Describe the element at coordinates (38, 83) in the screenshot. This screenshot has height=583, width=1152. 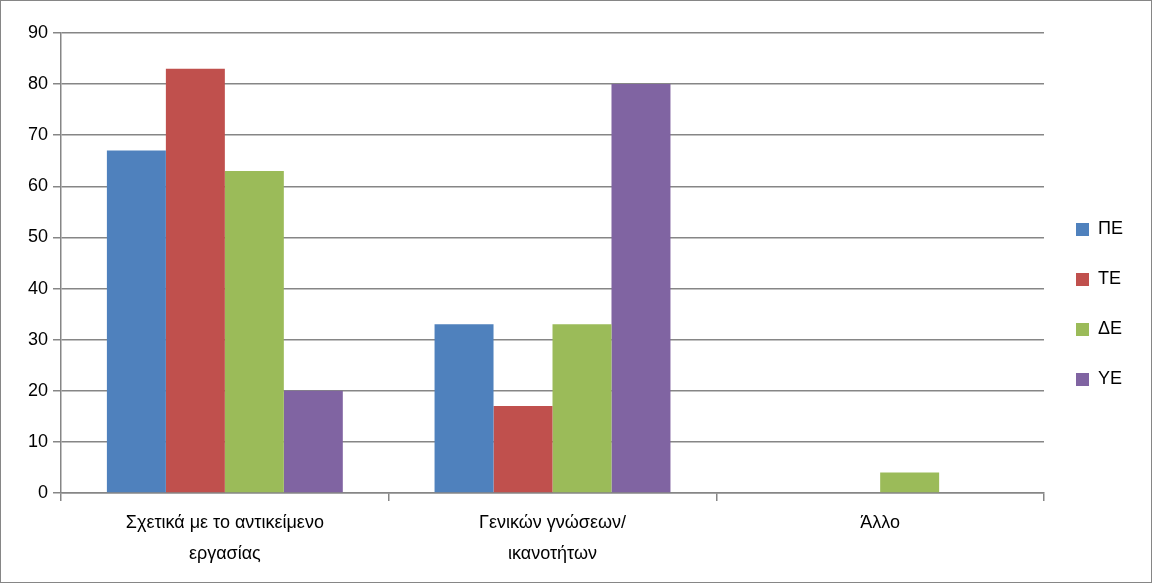
I see `y-tick-label: 80` at that location.